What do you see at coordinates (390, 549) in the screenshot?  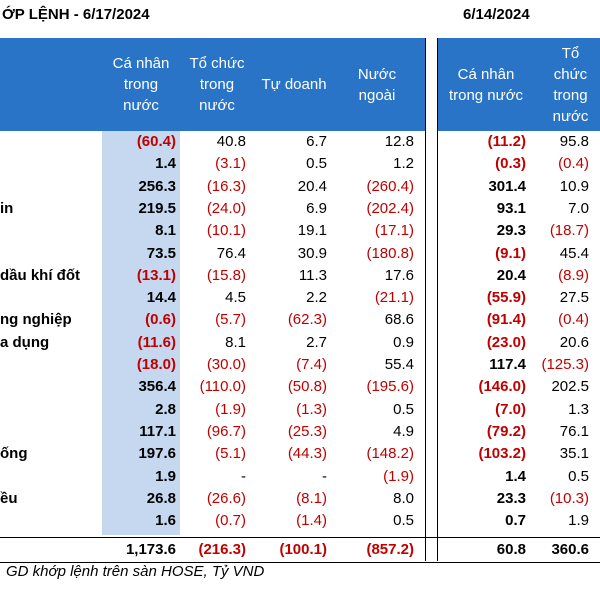 I see `table-cell: (857.2)` at bounding box center [390, 549].